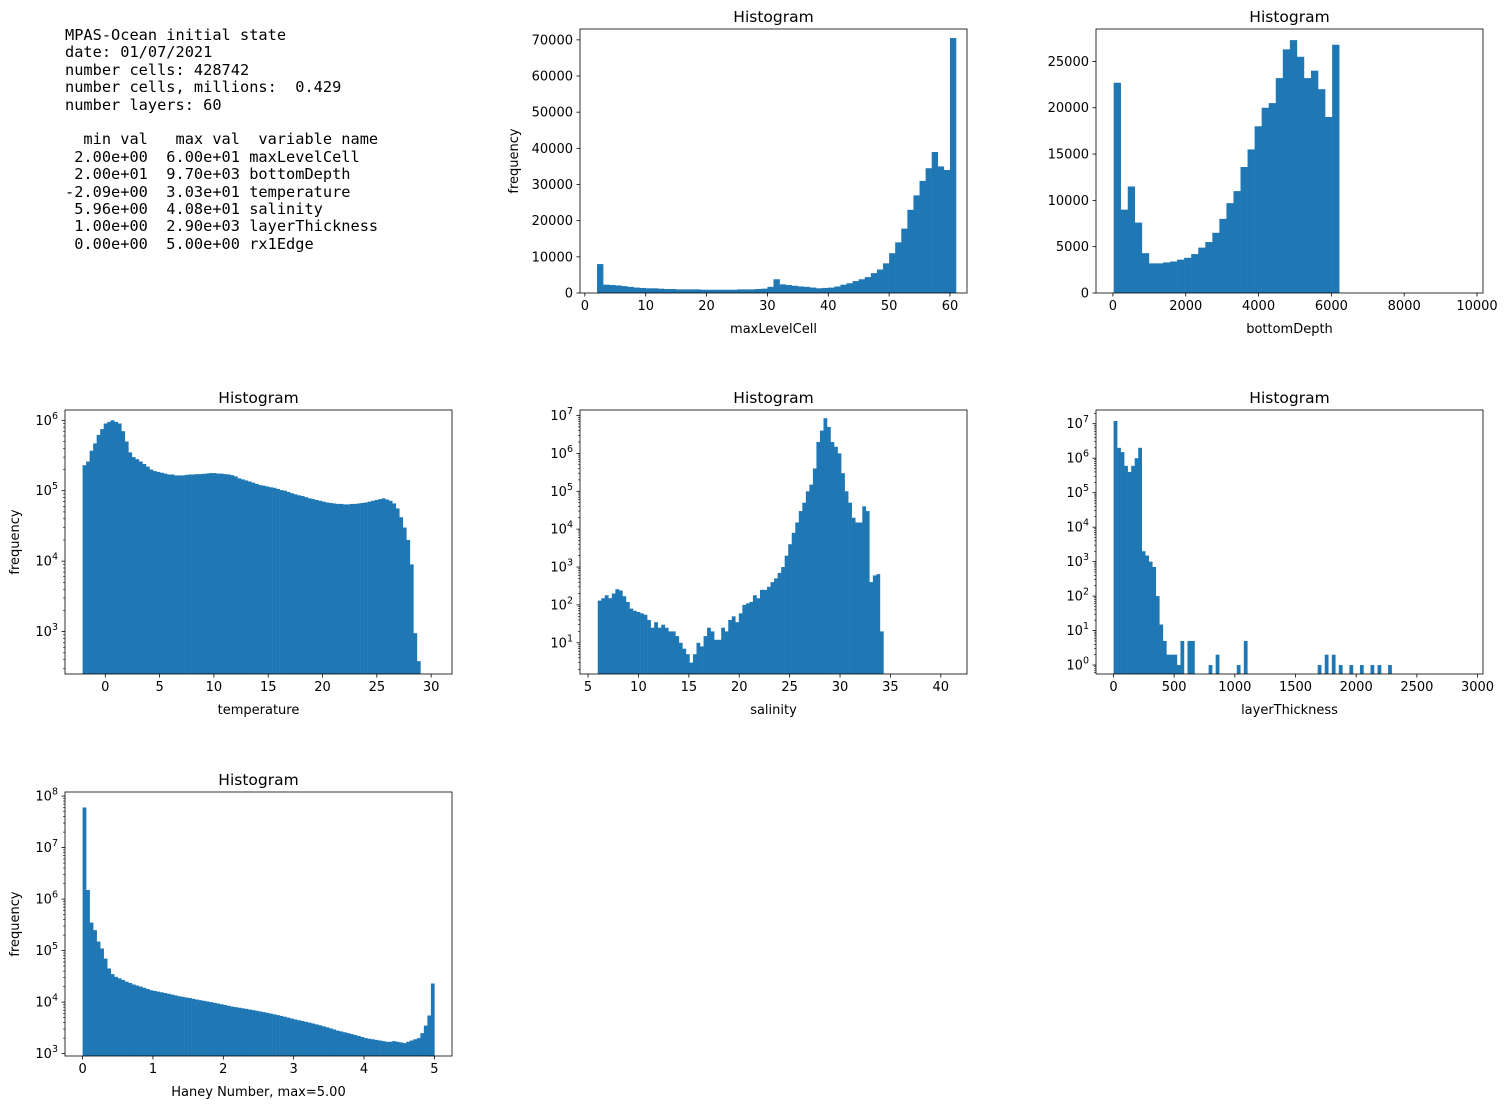  Describe the element at coordinates (561, 642) in the screenshot. I see `y-tick-label: 10¹` at that location.